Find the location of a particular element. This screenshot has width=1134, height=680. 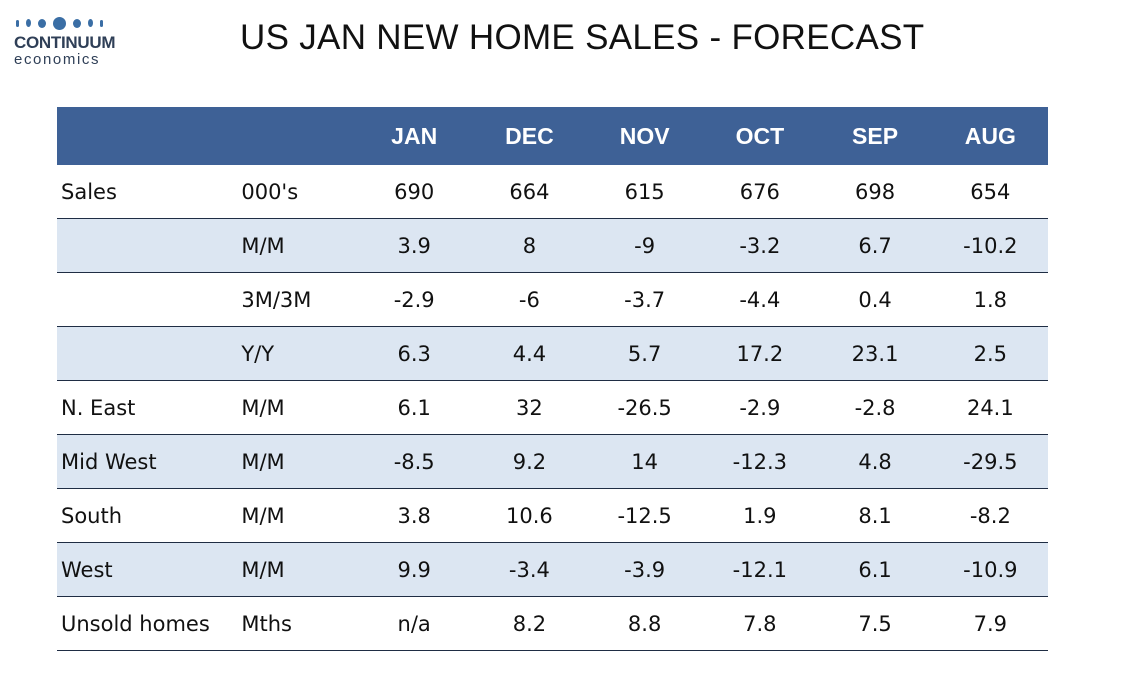

table-cell-oct: -4.4 is located at coordinates (760, 299).